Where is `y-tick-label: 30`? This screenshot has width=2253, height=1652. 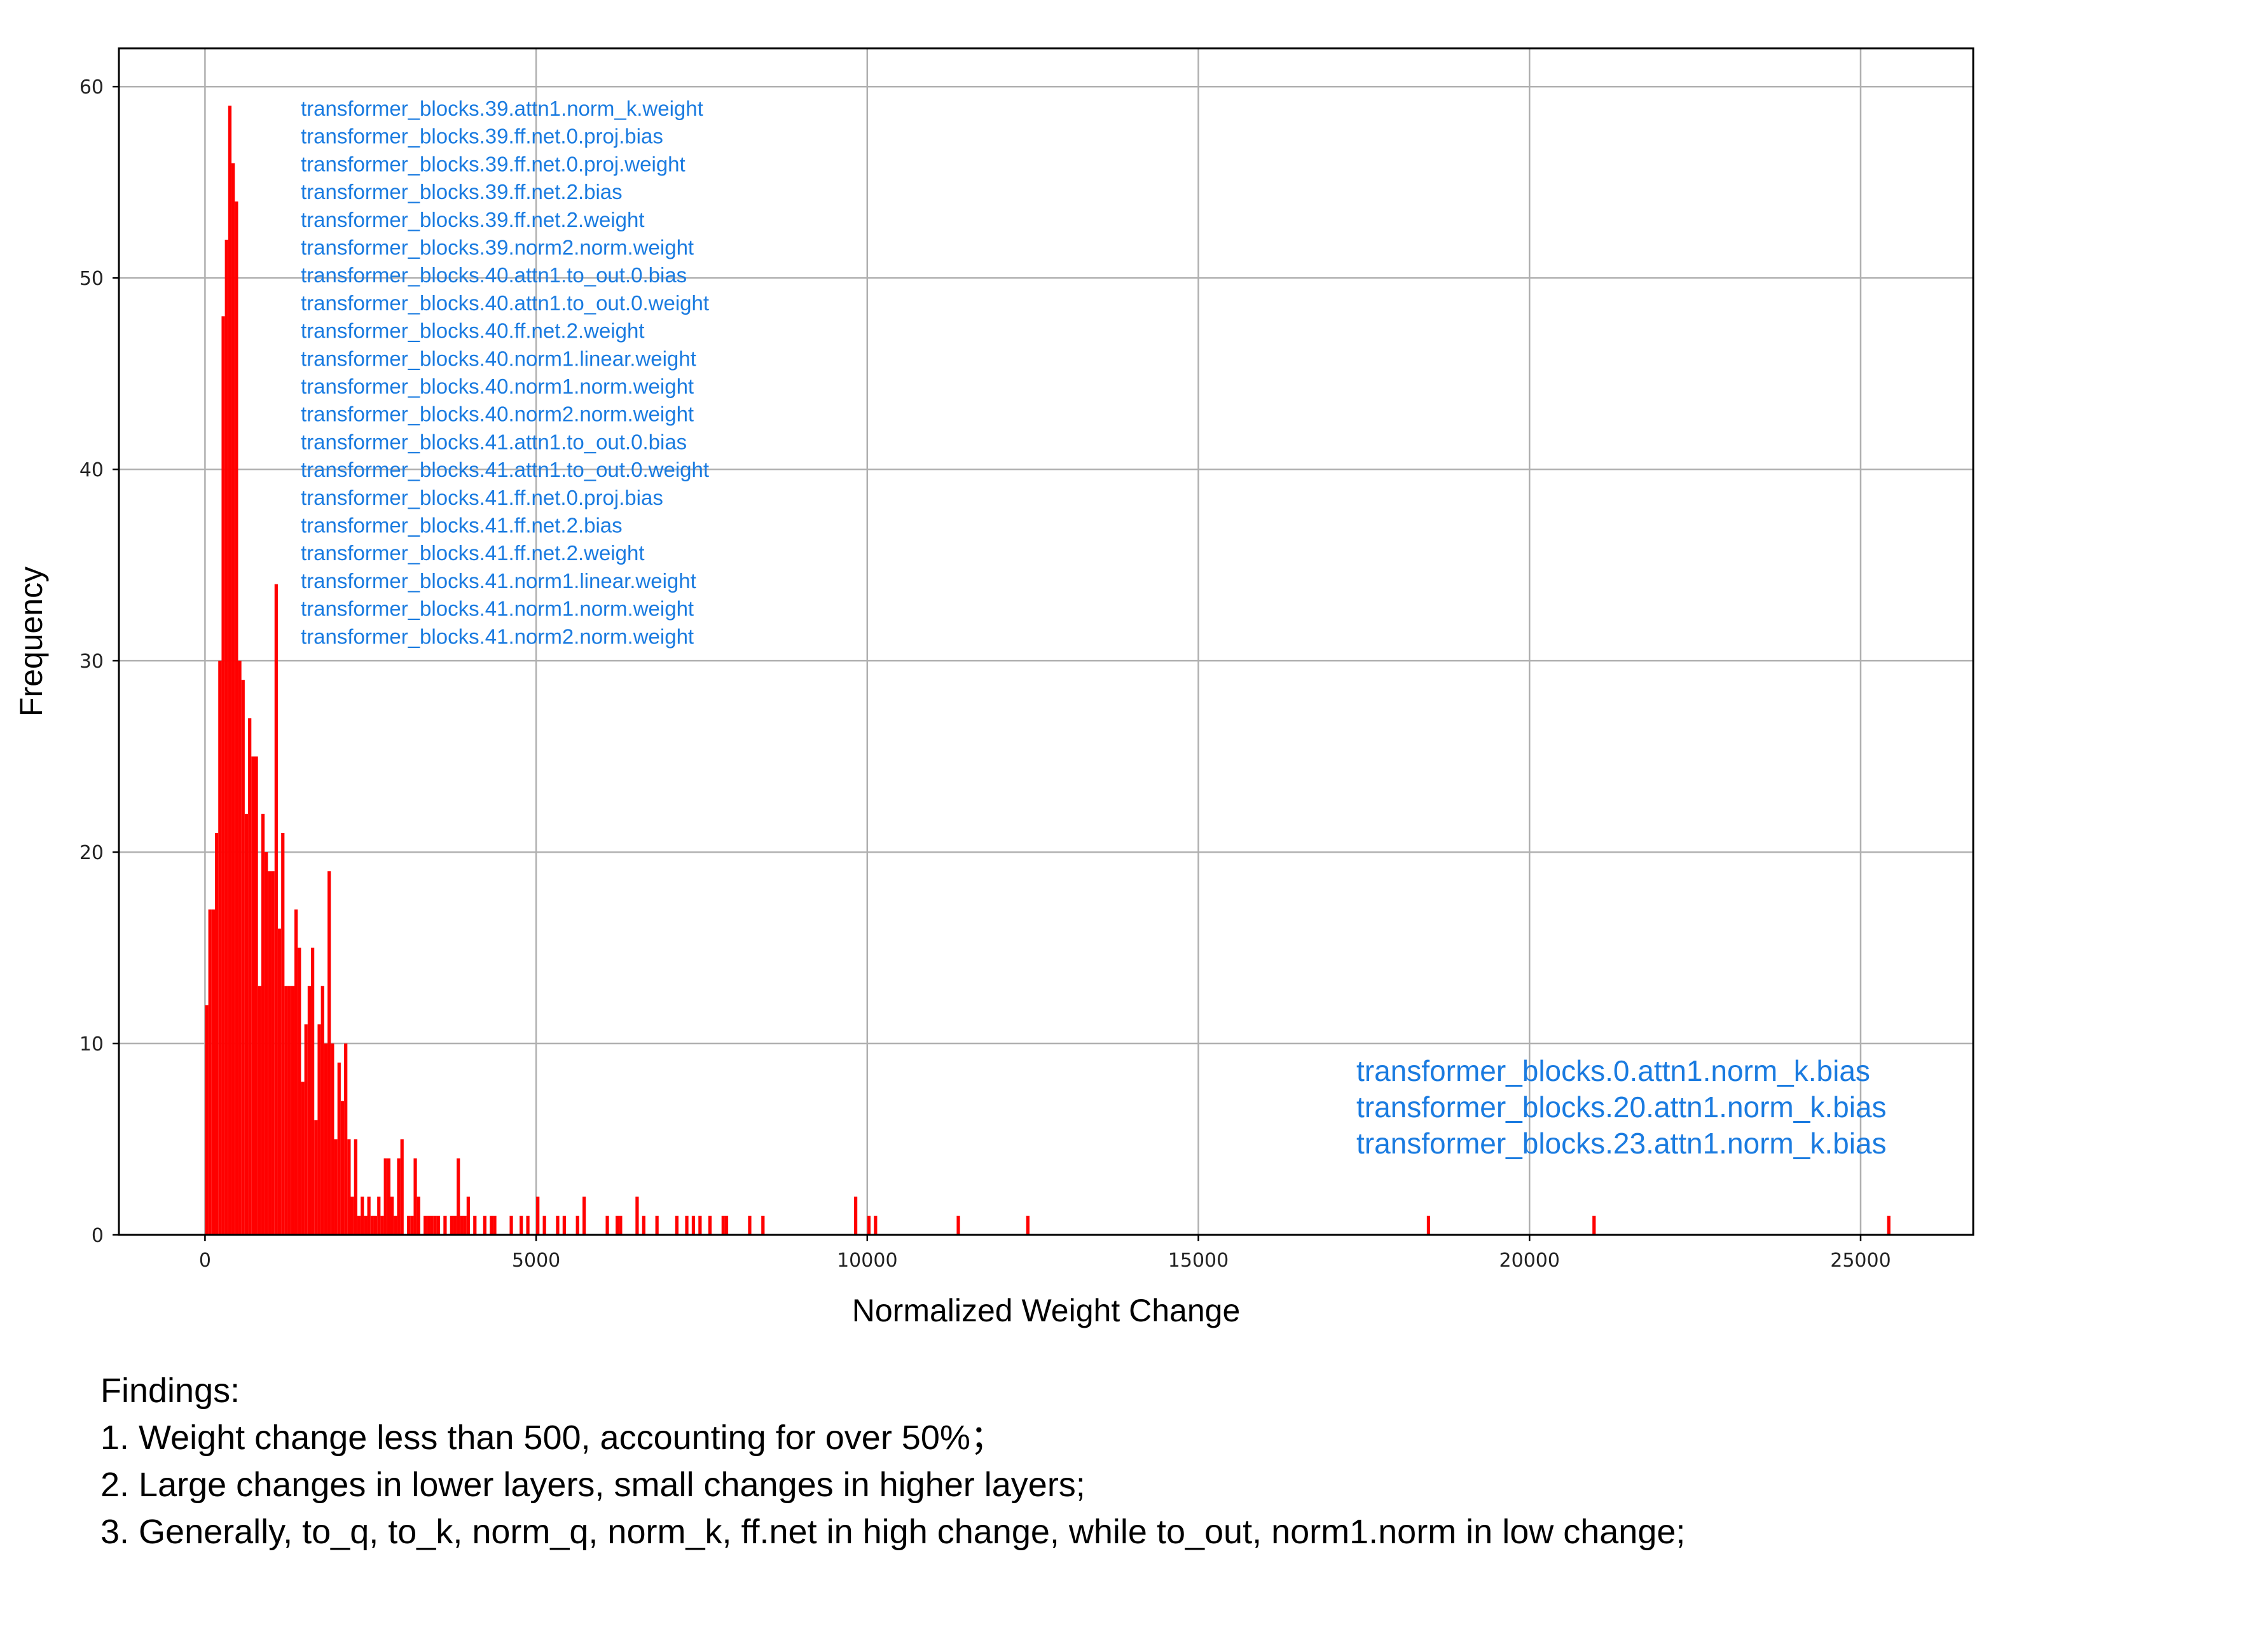 y-tick-label: 30 is located at coordinates (91, 662).